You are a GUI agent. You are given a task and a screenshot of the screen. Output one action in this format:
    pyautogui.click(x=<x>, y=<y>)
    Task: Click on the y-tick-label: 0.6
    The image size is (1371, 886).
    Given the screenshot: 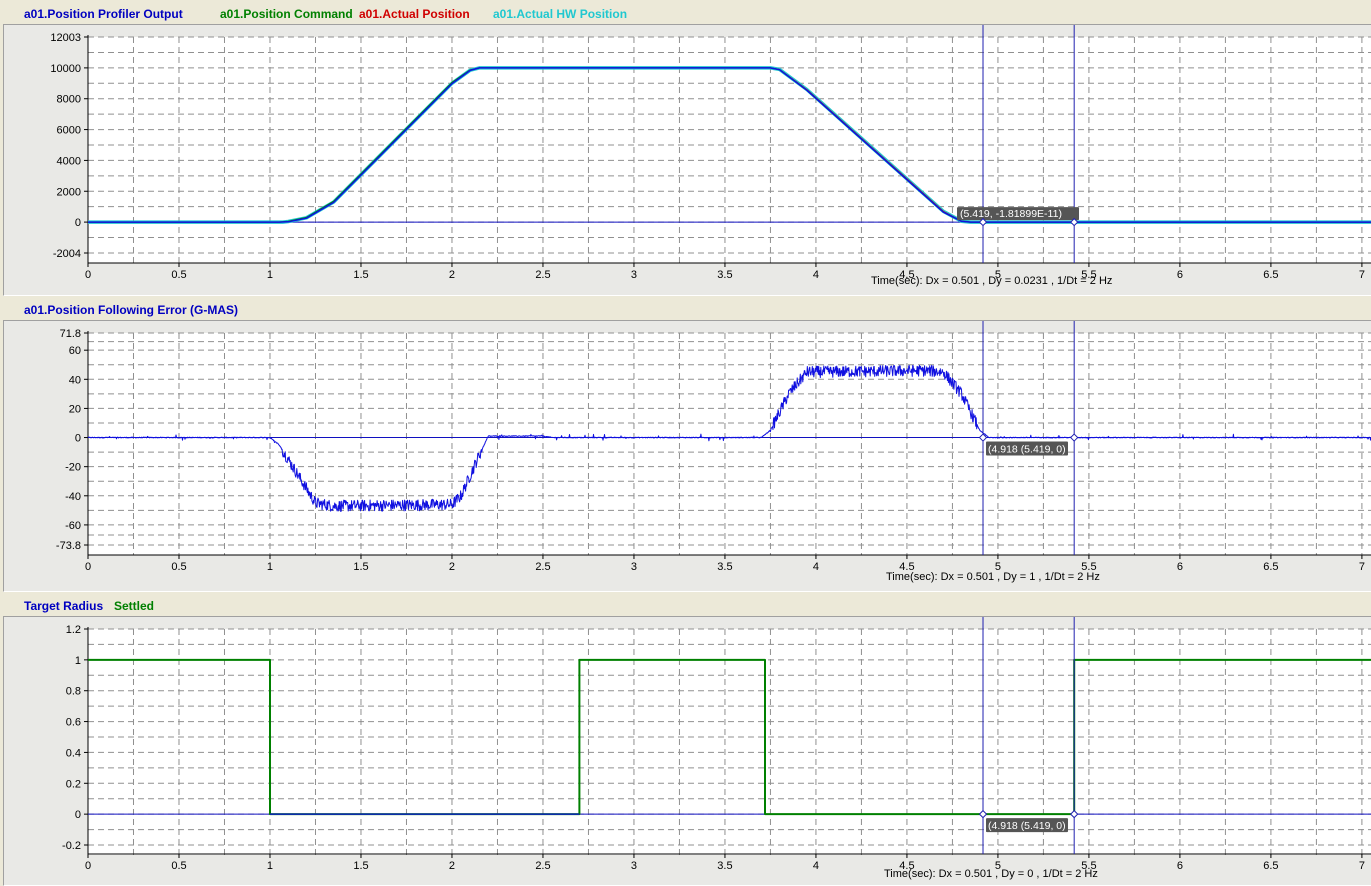 What is the action you would take?
    pyautogui.click(x=73, y=723)
    